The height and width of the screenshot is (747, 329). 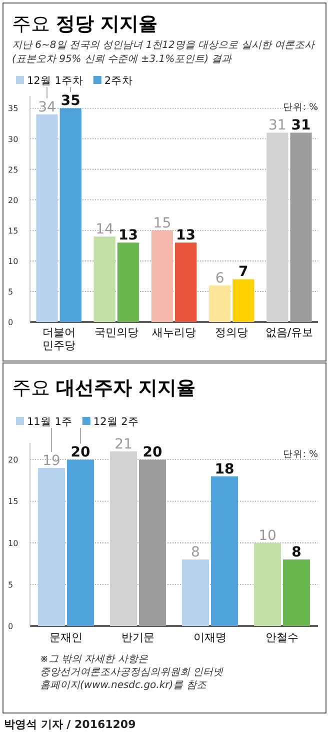 What do you see at coordinates (13, 109) in the screenshot?
I see `y-tick-label: 35` at bounding box center [13, 109].